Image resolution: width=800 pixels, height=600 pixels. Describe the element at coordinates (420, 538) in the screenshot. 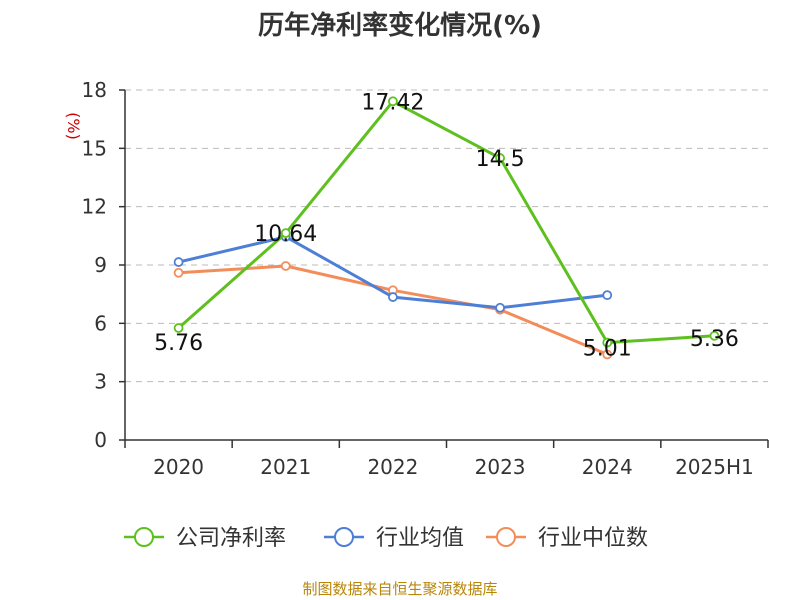

I see `legend-label: 行业均值` at that location.